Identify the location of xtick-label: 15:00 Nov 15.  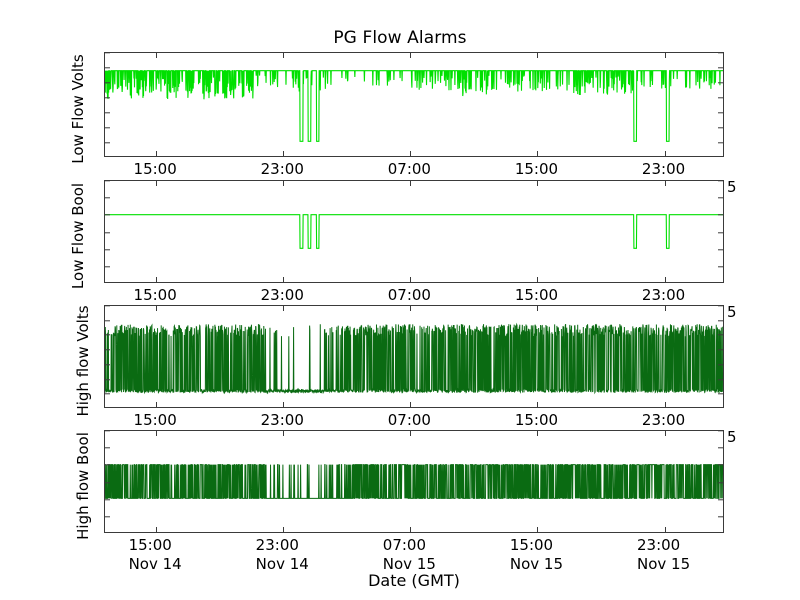
(536, 554).